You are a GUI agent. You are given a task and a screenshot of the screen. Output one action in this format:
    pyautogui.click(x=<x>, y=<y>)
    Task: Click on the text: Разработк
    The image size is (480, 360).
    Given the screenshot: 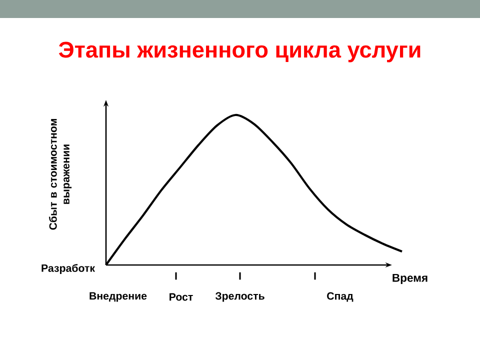 What is the action you would take?
    pyautogui.click(x=68, y=269)
    